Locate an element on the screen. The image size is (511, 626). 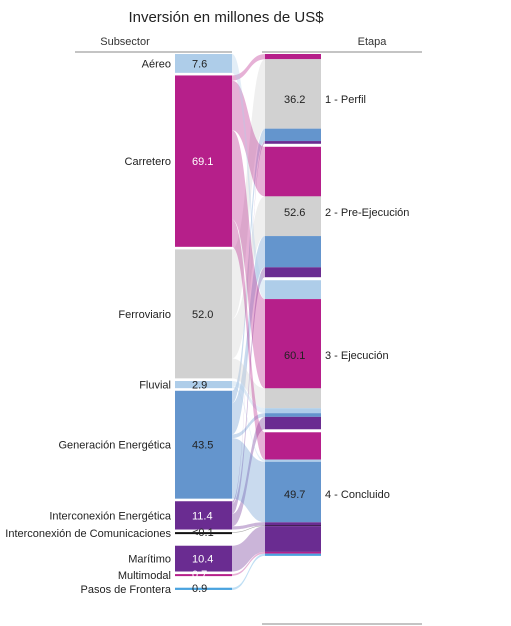
target-segment-2-pre-ejecucion-ferroviario is located at coordinates (293, 216).